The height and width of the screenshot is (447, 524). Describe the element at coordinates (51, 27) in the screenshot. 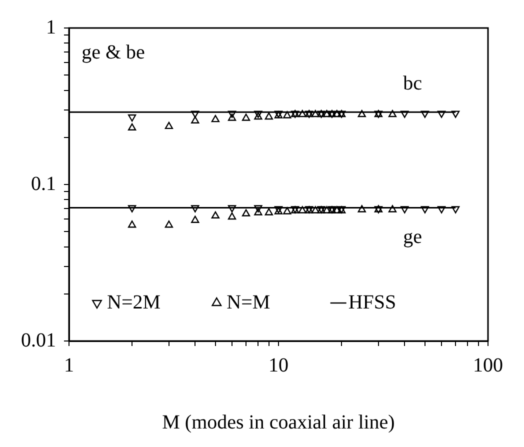

I see `y-tick-label: 1` at that location.